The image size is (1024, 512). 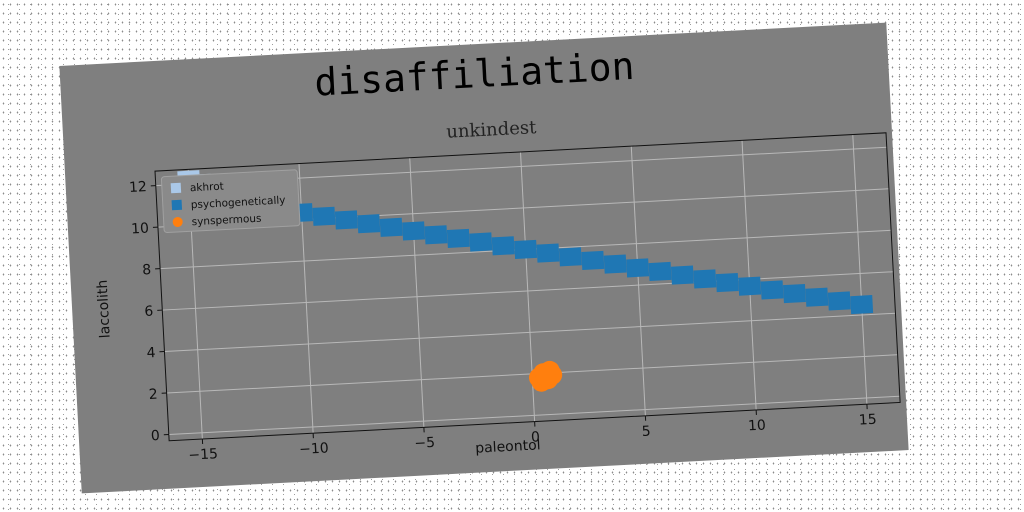 What do you see at coordinates (104, 308) in the screenshot?
I see `y-axis-label: laccolith` at bounding box center [104, 308].